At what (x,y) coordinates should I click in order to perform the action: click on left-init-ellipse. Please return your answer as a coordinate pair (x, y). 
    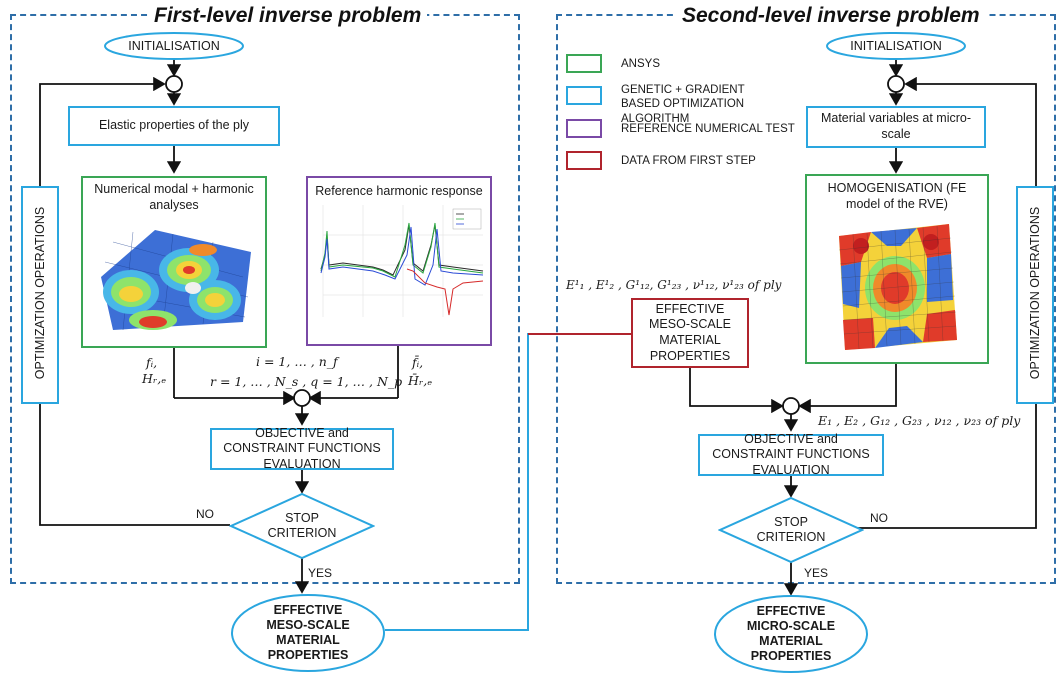
    Looking at the image, I should click on (174, 46).